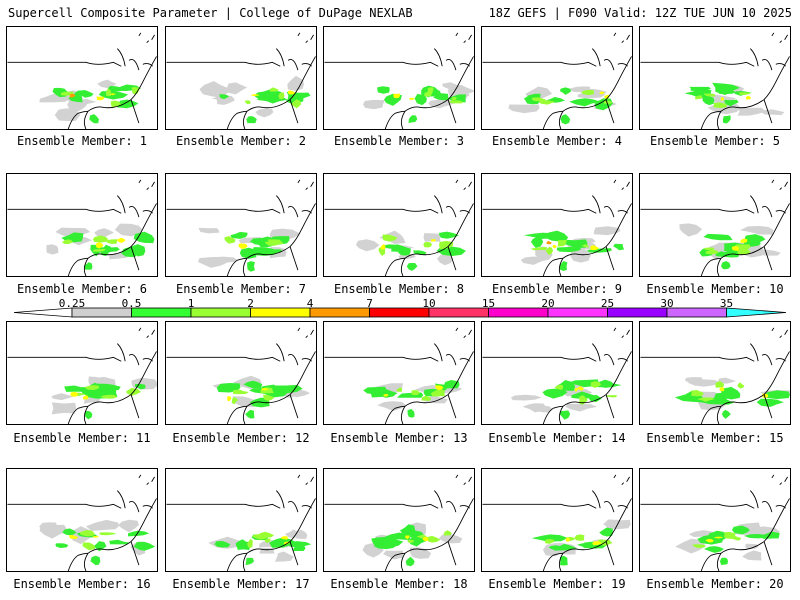 The image size is (800, 600). I want to click on colorbar-tick-label: 2, so click(250, 303).